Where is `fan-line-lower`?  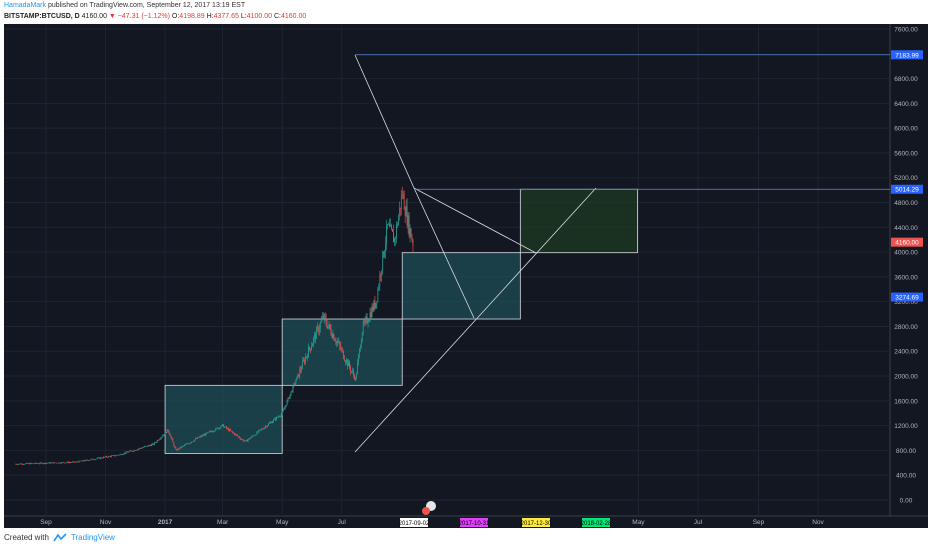
fan-line-lower is located at coordinates (444, 253).